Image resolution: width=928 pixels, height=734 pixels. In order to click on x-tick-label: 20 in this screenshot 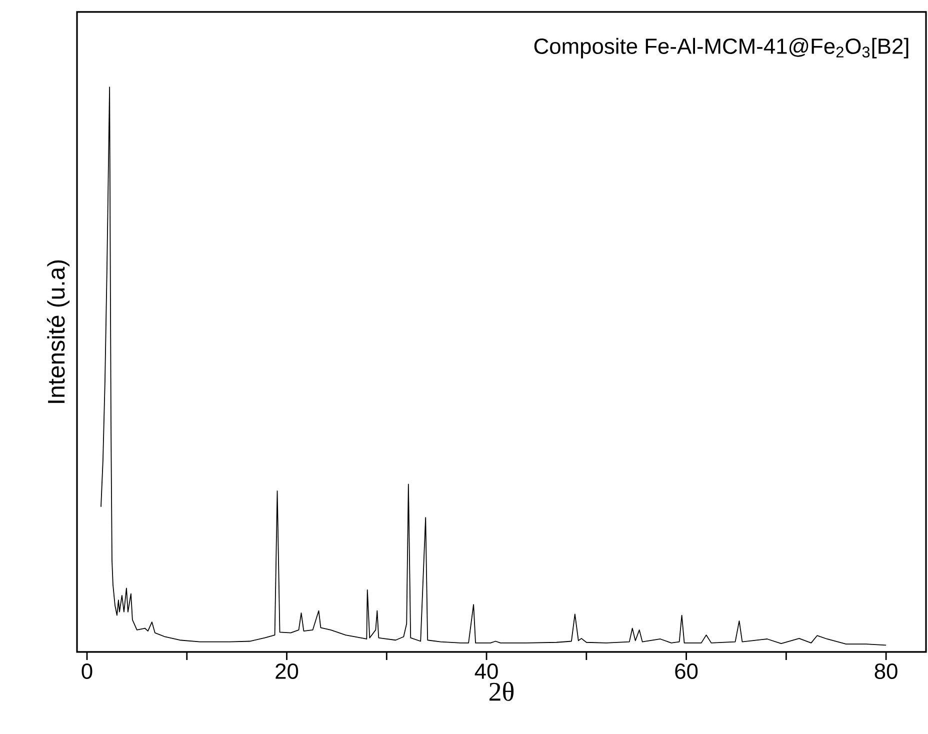, I will do `click(287, 671)`.